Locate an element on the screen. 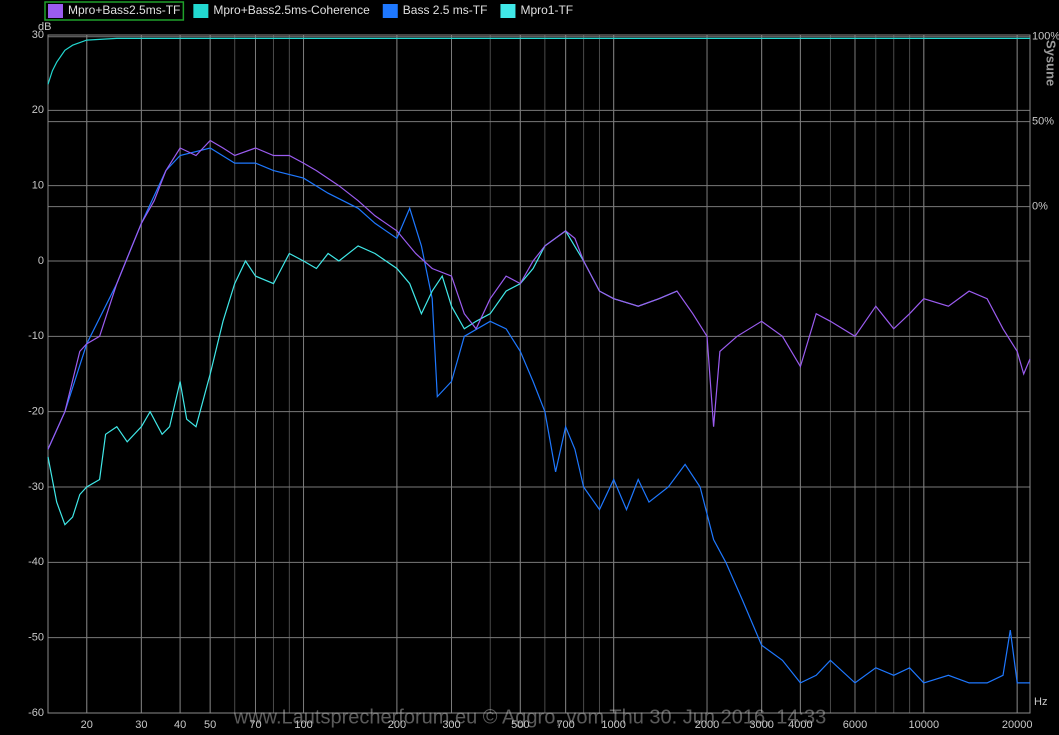  y-tick-label: -10 is located at coordinates (36, 336).